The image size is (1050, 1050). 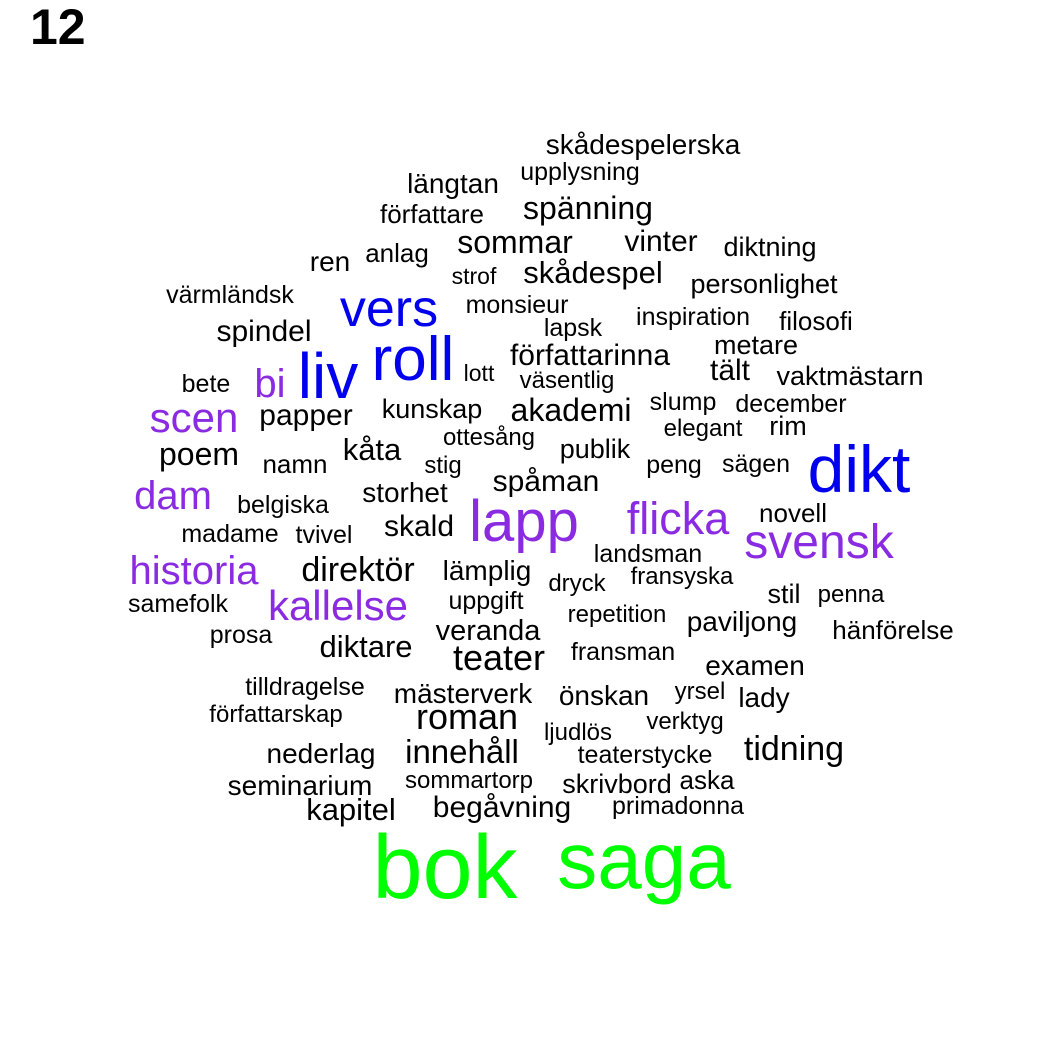 I want to click on cloud-word: fransyska, so click(x=682, y=576).